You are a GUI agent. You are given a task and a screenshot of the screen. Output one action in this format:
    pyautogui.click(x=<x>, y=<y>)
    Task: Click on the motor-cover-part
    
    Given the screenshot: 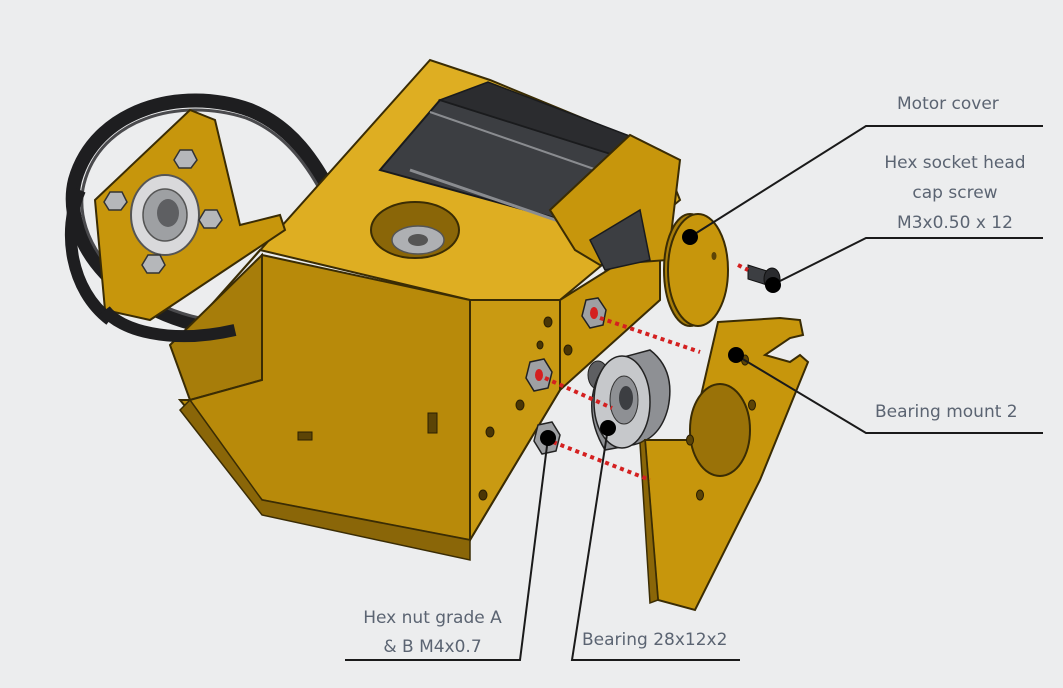 What is the action you would take?
    pyautogui.click(x=696, y=270)
    